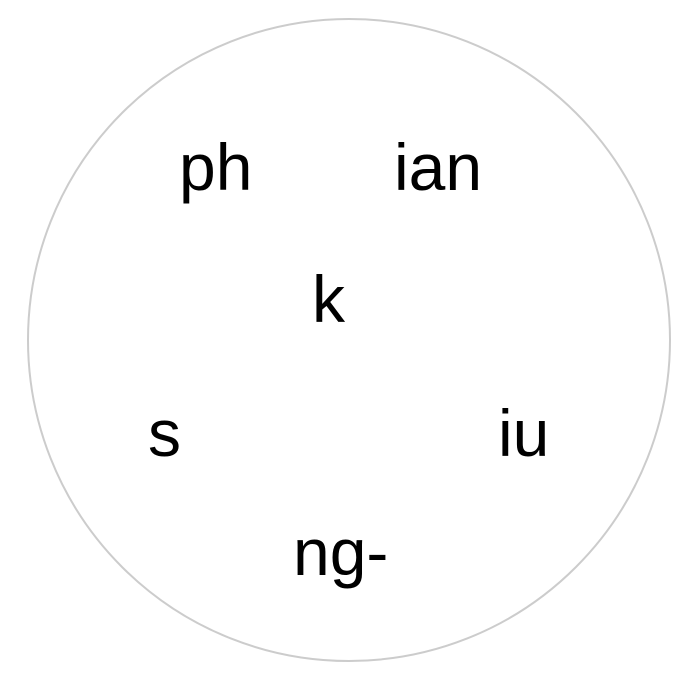  What do you see at coordinates (216, 167) in the screenshot?
I see `syllable-ph: ph` at bounding box center [216, 167].